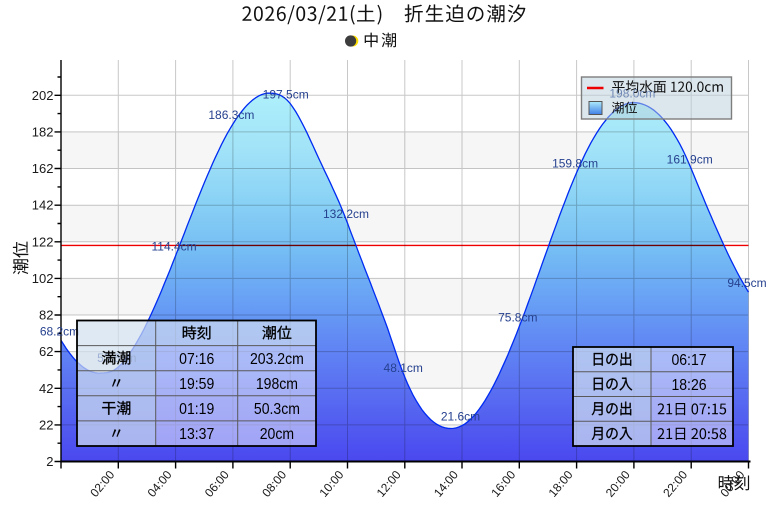 Image resolution: width=768 pixels, height=517 pixels. I want to click on svg-text: 68.2cm, so click(59, 331).